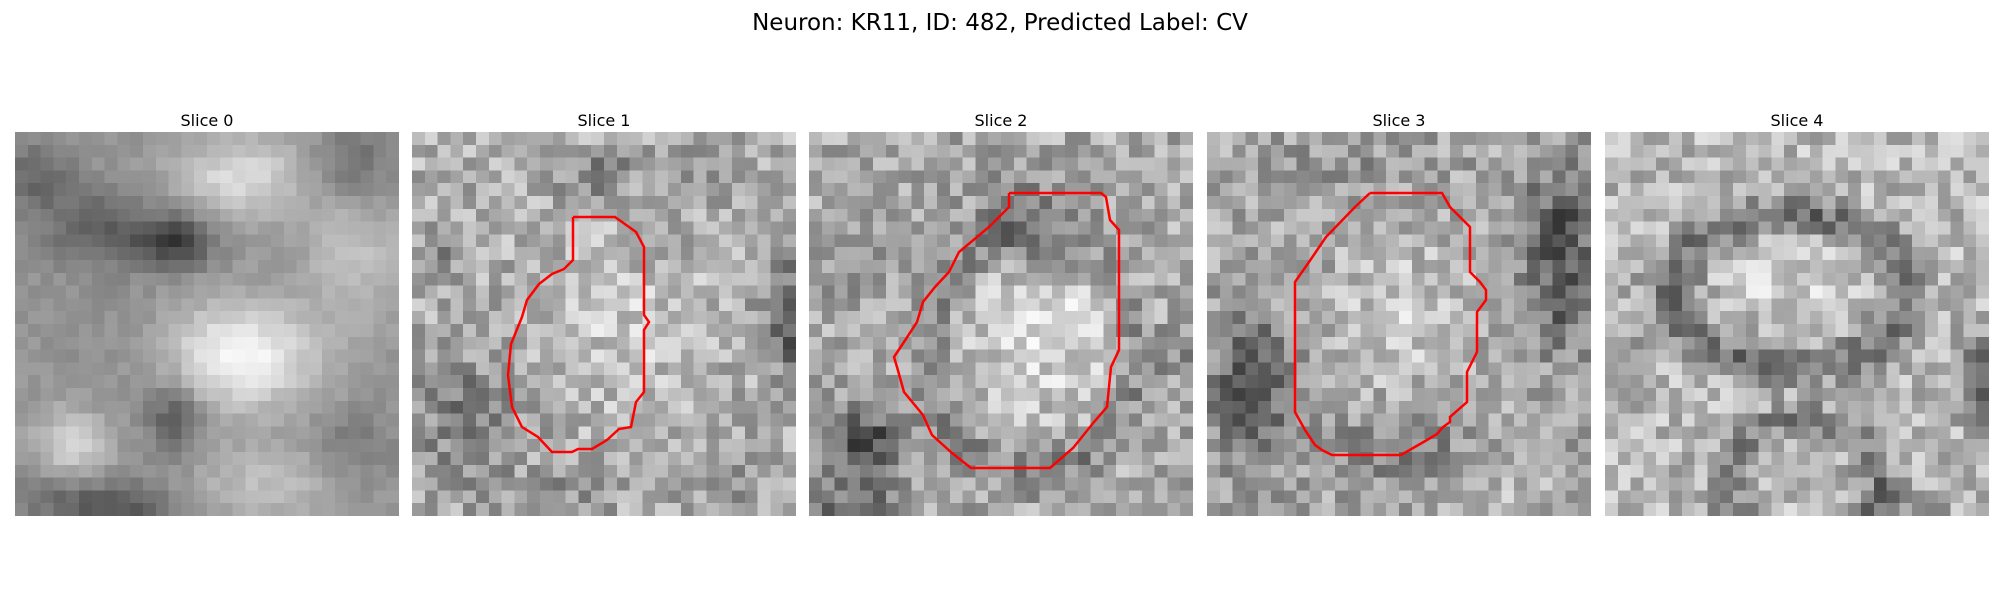 This screenshot has height=600, width=2000. Describe the element at coordinates (207, 120) in the screenshot. I see `slice-title: Slice 0` at that location.